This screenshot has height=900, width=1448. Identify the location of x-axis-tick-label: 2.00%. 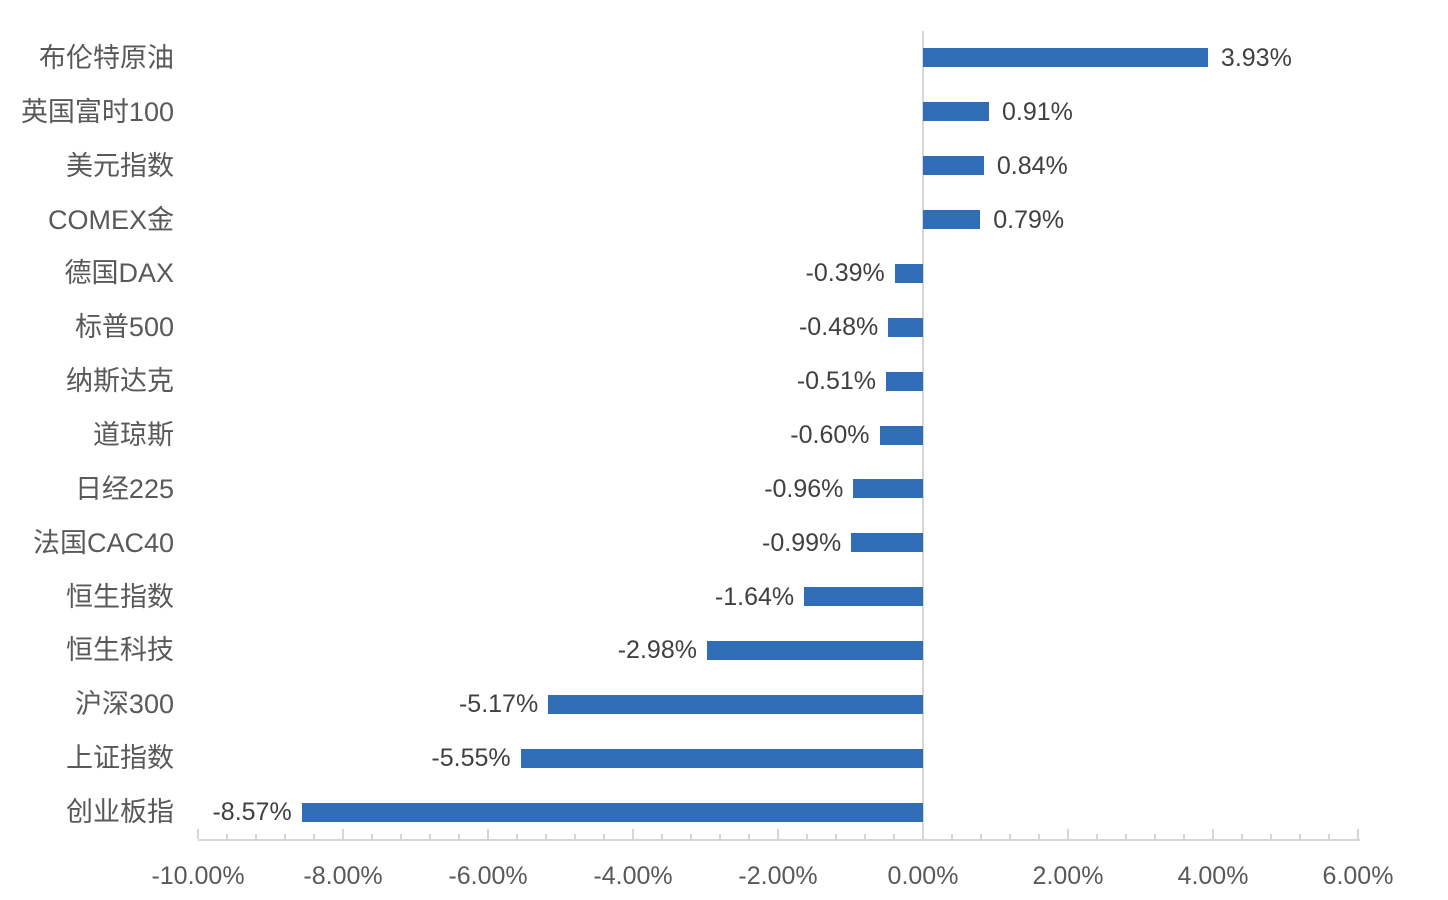
(1068, 876).